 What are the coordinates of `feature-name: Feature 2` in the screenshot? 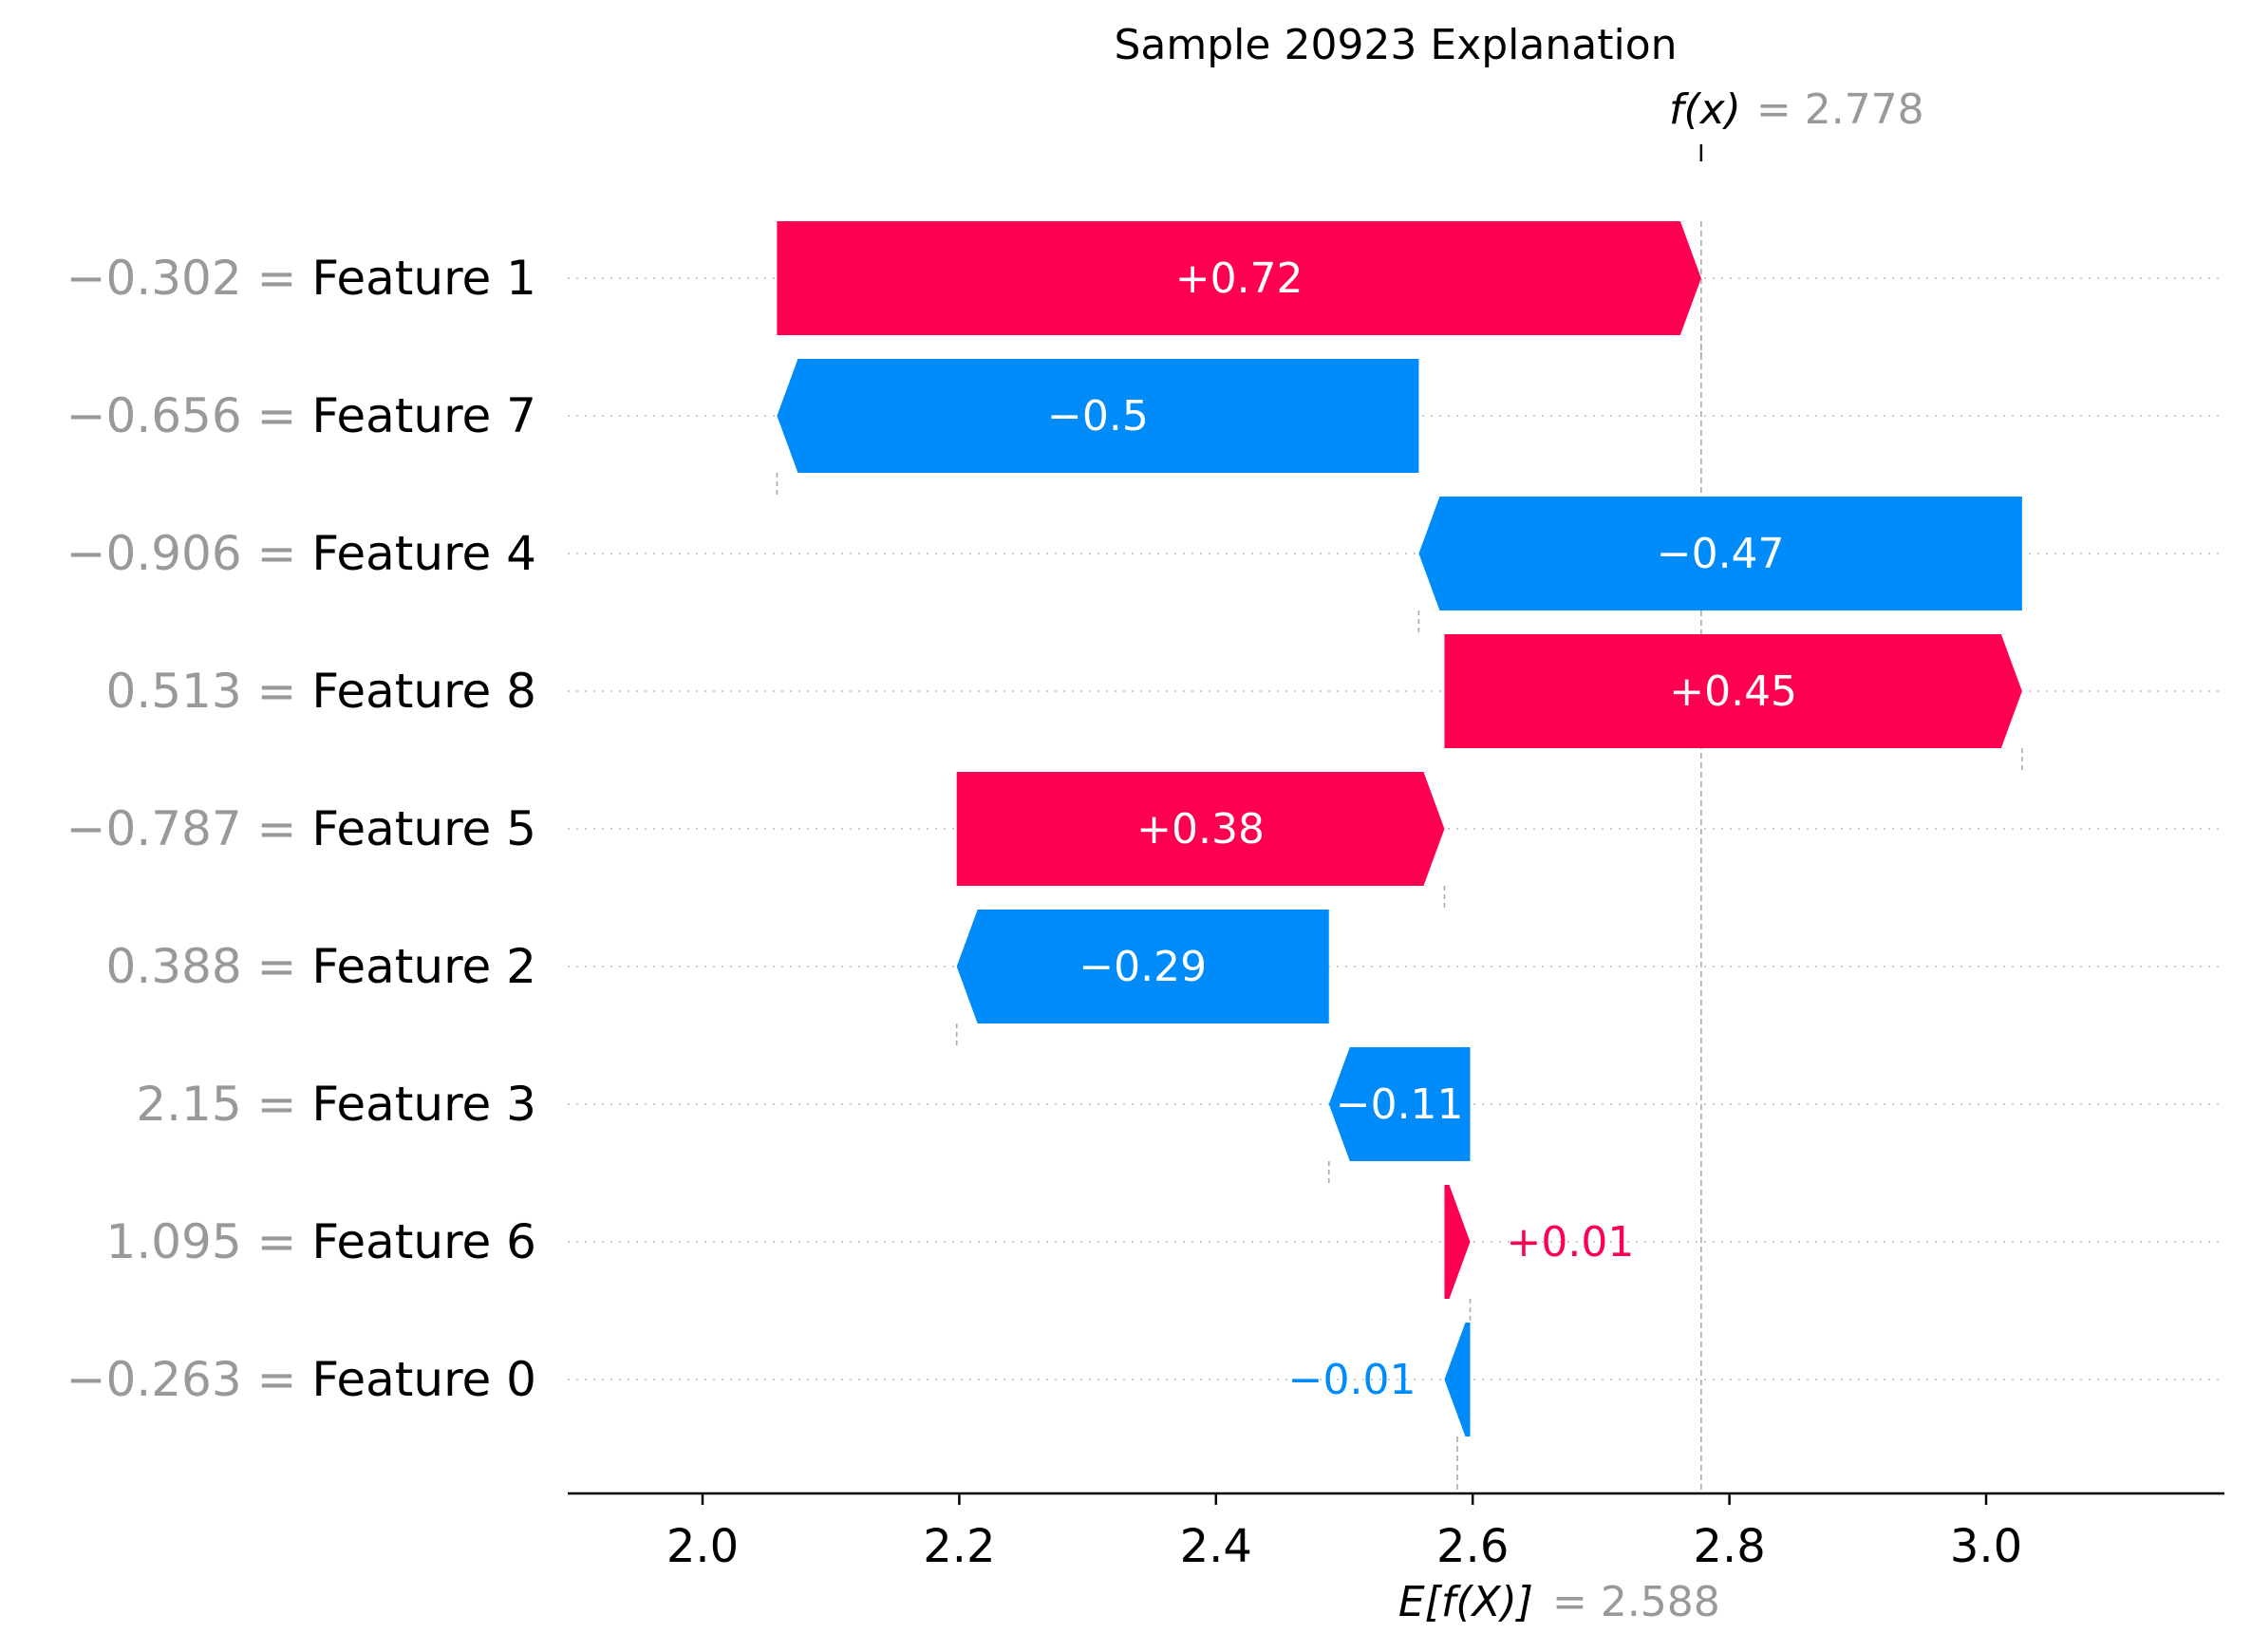 It's located at (423, 966).